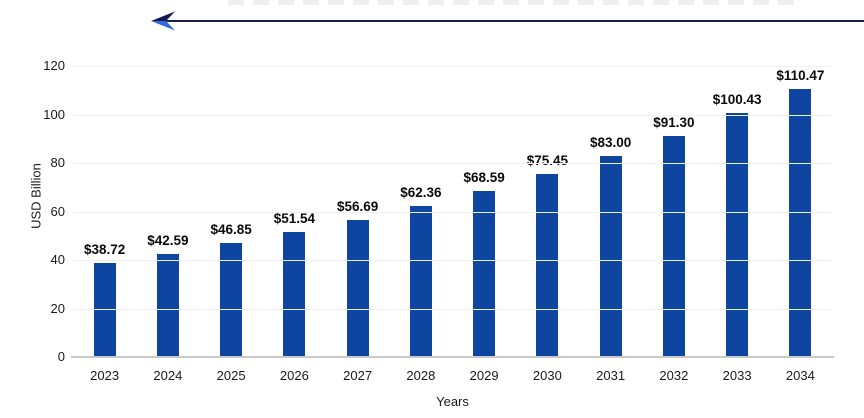  I want to click on bar-slot-2025: $46.85 2025, so click(231, 224).